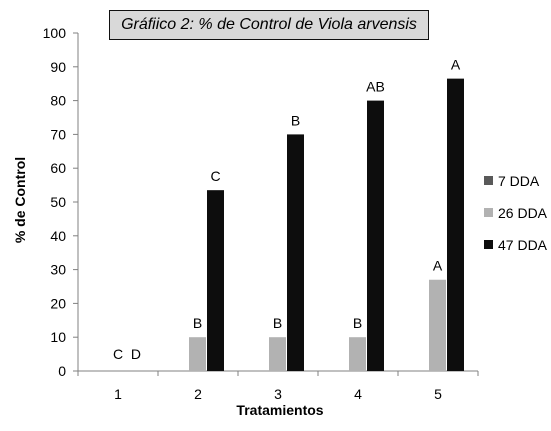 The width and height of the screenshot is (551, 431). What do you see at coordinates (358, 394) in the screenshot?
I see `x-tick-label: 4` at bounding box center [358, 394].